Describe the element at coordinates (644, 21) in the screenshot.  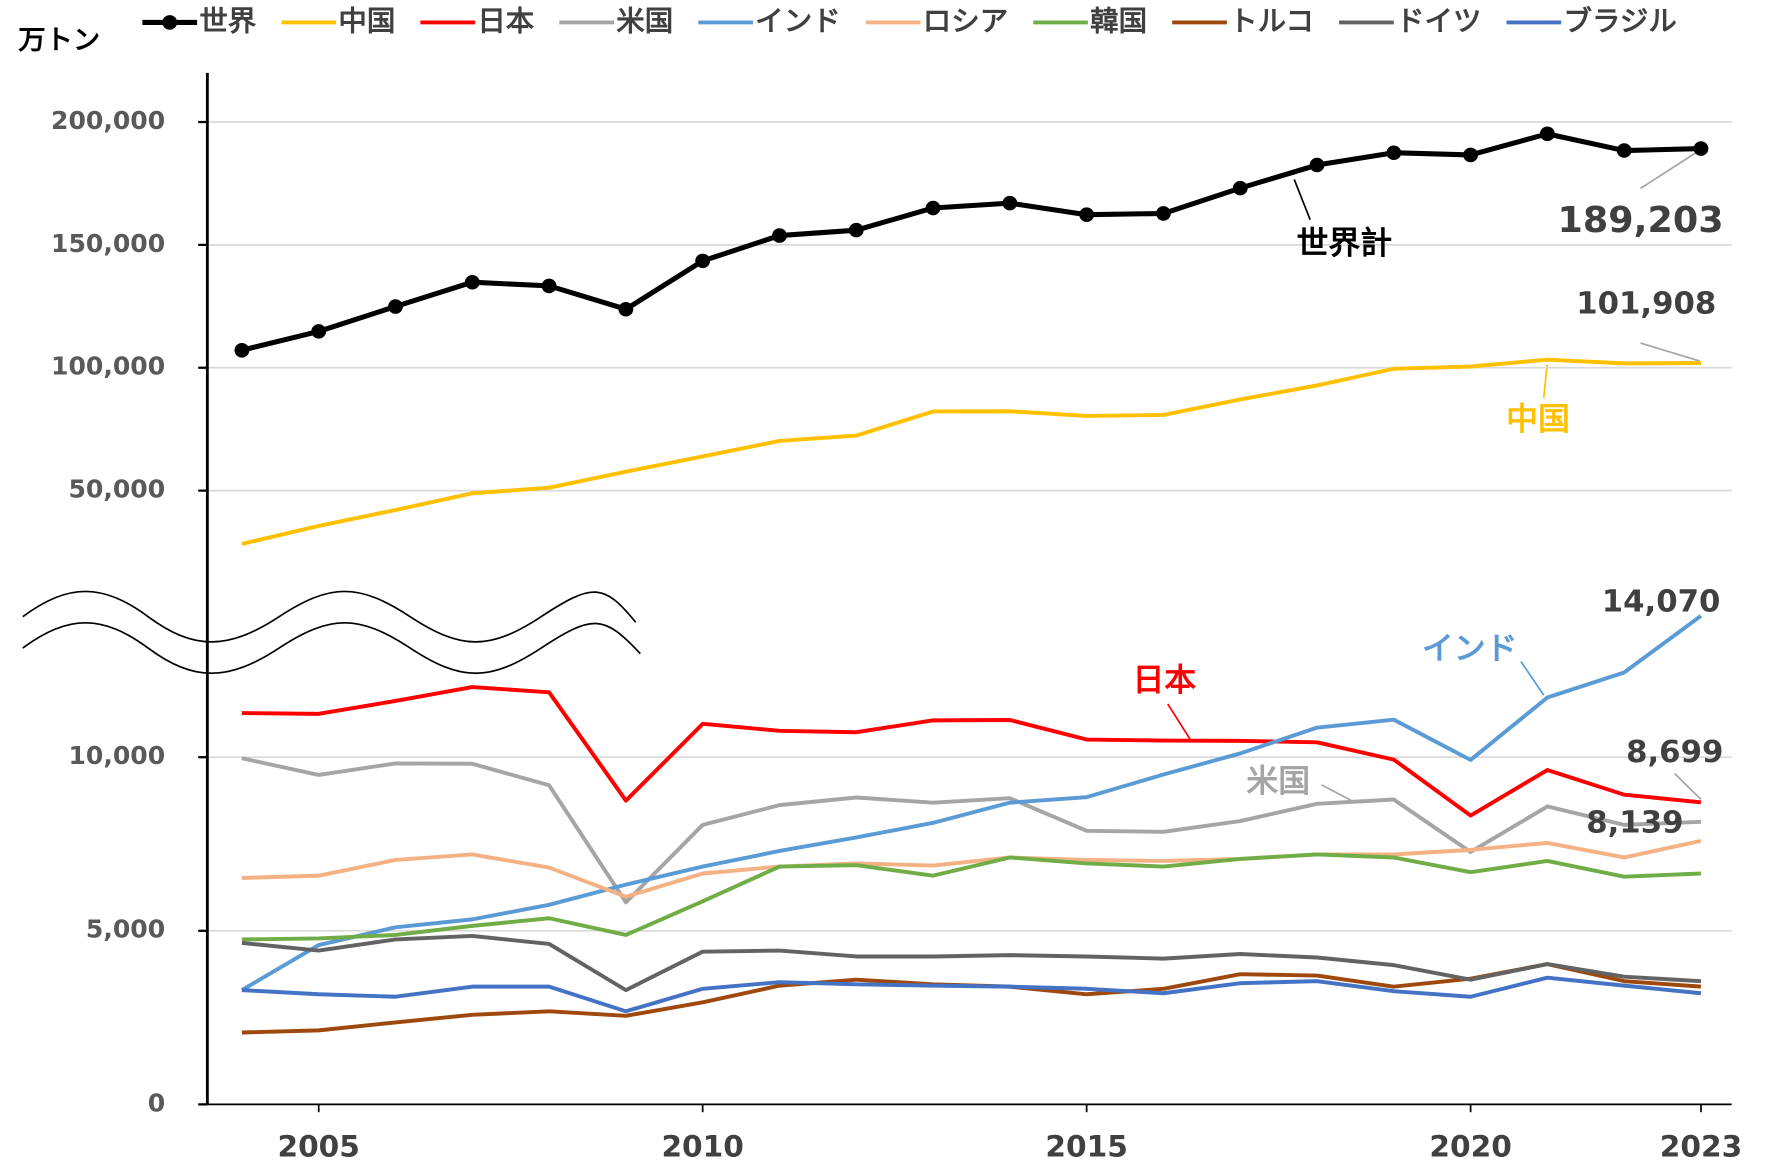
I see `legend-label: 米国` at that location.